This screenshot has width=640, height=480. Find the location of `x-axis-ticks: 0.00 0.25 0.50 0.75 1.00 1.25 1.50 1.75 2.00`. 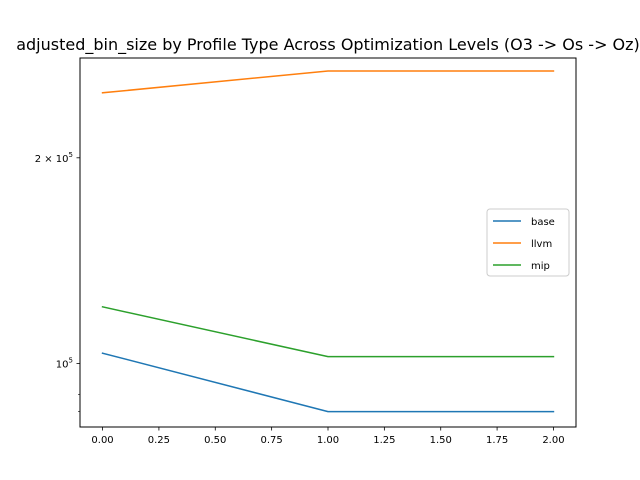

x-axis-ticks: 0.00 0.25 0.50 0.75 1.00 1.25 1.50 1.75 2.00 is located at coordinates (328, 436).